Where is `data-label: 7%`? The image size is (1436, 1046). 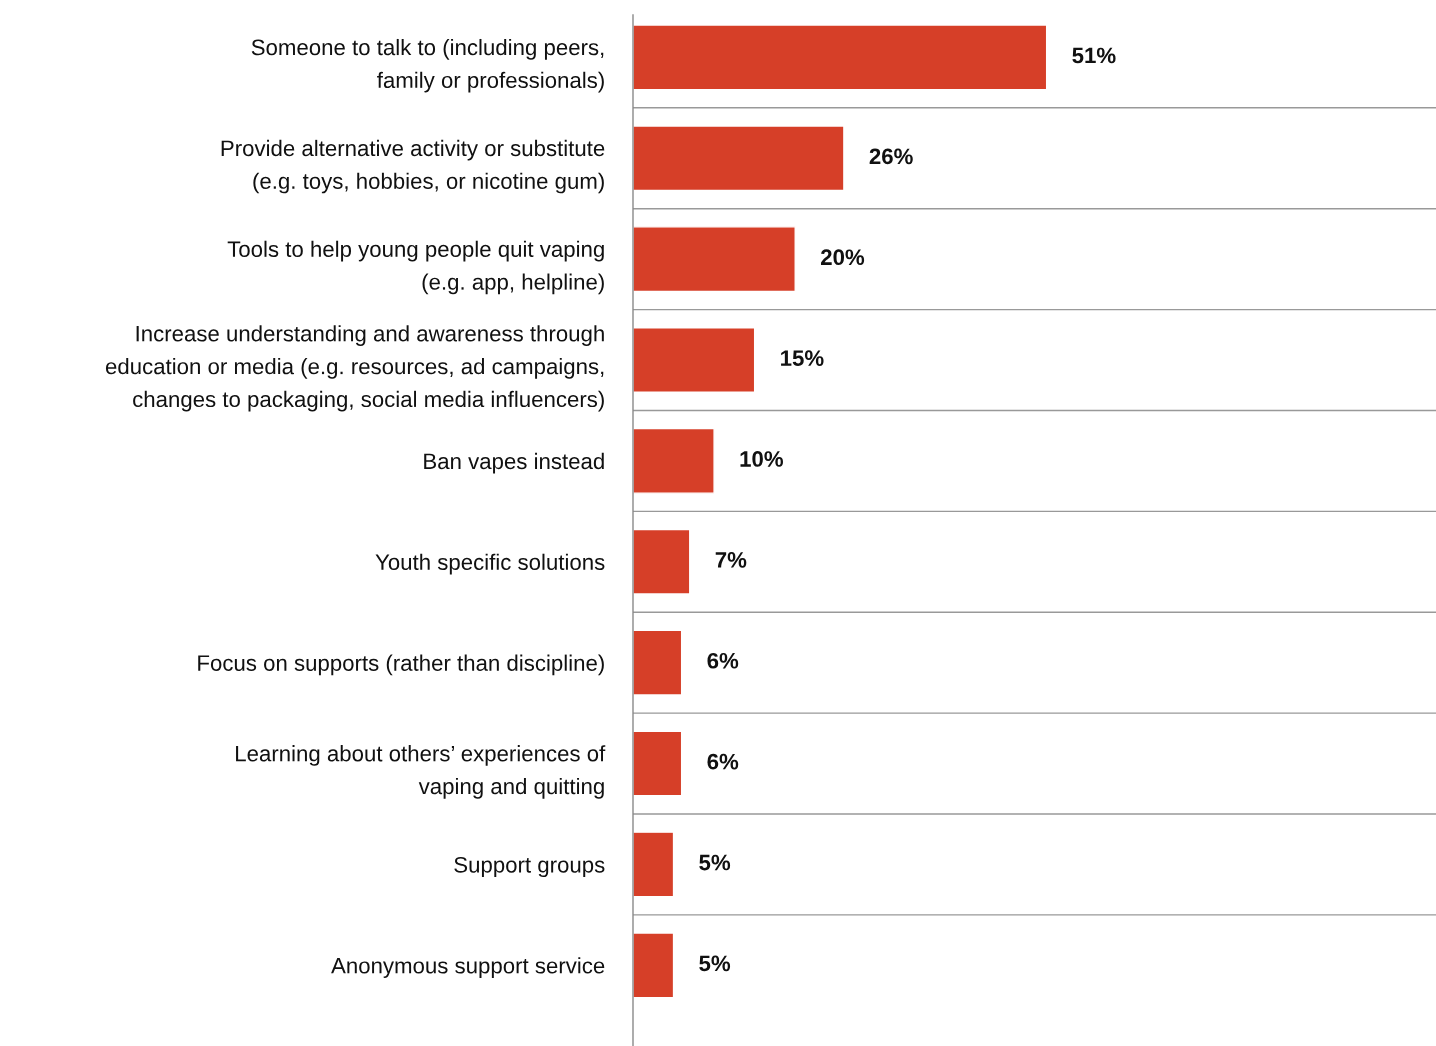 data-label: 7% is located at coordinates (731, 560).